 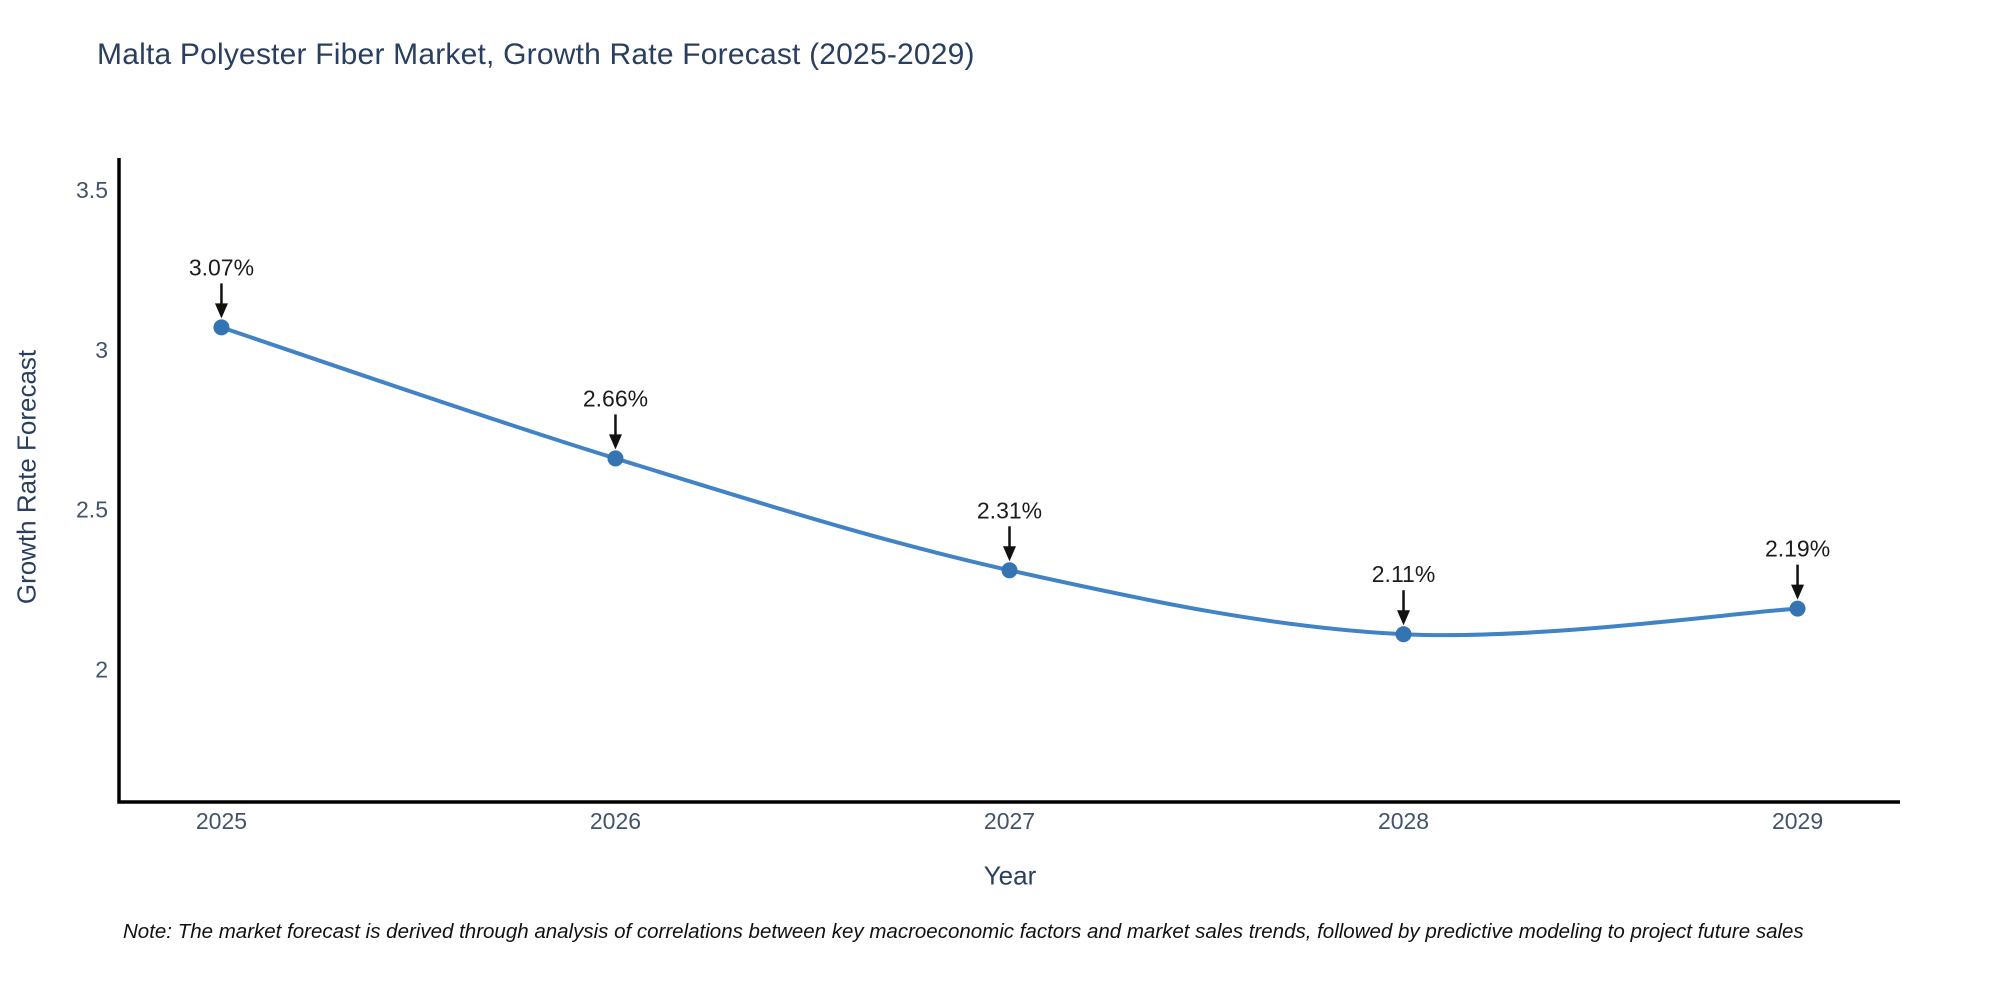 What do you see at coordinates (1010, 875) in the screenshot?
I see `x-axis-label: Year` at bounding box center [1010, 875].